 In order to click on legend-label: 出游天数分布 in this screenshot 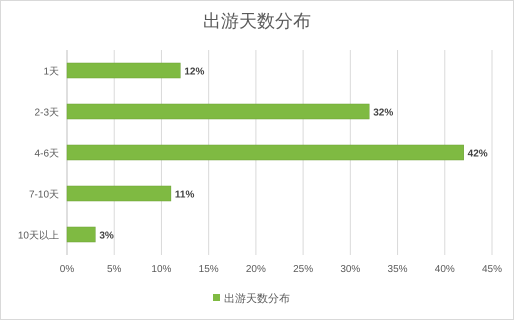, I will do `click(257, 298)`.